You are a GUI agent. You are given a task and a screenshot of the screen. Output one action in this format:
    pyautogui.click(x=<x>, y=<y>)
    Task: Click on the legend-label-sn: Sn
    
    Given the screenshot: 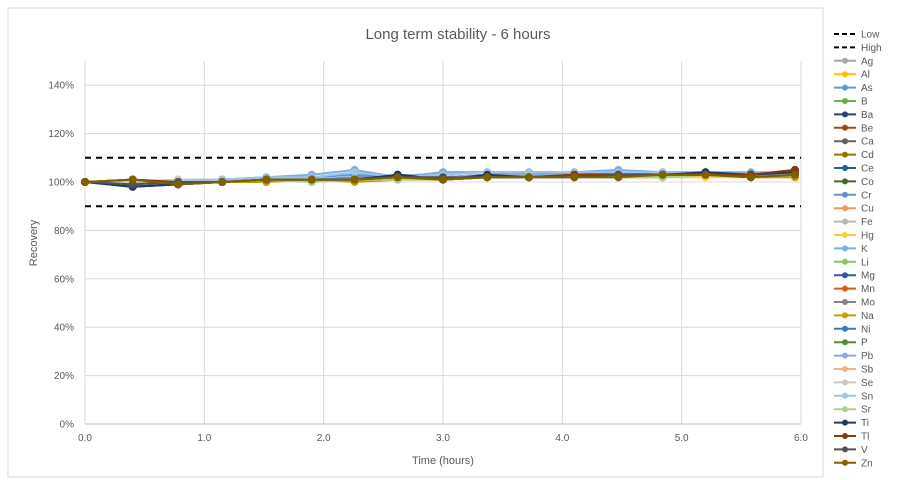 What is the action you would take?
    pyautogui.click(x=867, y=396)
    